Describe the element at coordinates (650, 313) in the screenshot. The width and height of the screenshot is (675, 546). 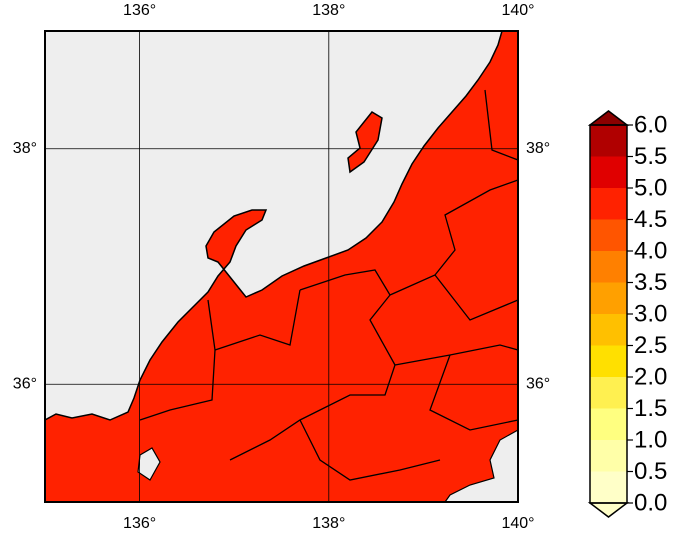
I see `colorbar-label: 3.0` at that location.